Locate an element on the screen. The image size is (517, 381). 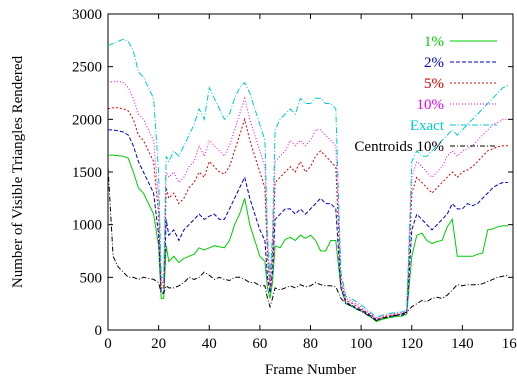
y-tick-label: 2500 is located at coordinates (87, 68).